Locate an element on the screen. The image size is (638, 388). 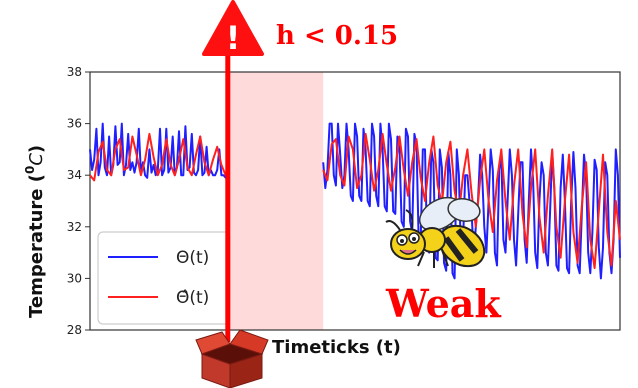
weak-label: Weak is located at coordinates (443, 303).